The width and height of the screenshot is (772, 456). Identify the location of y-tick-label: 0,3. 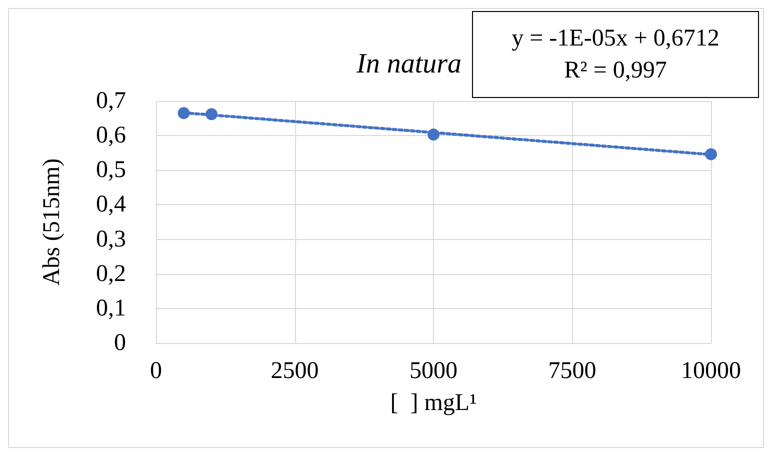
(111, 239).